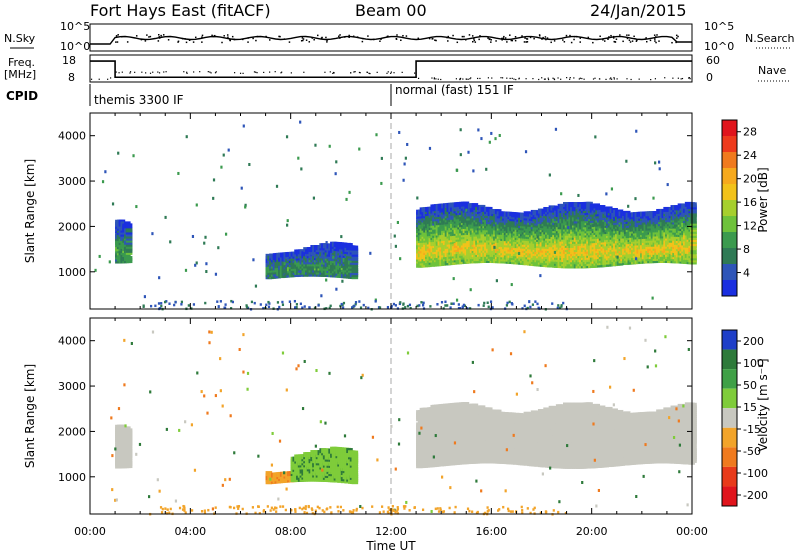  I want to click on noise-tick-high-left: 10^5, so click(75, 26).